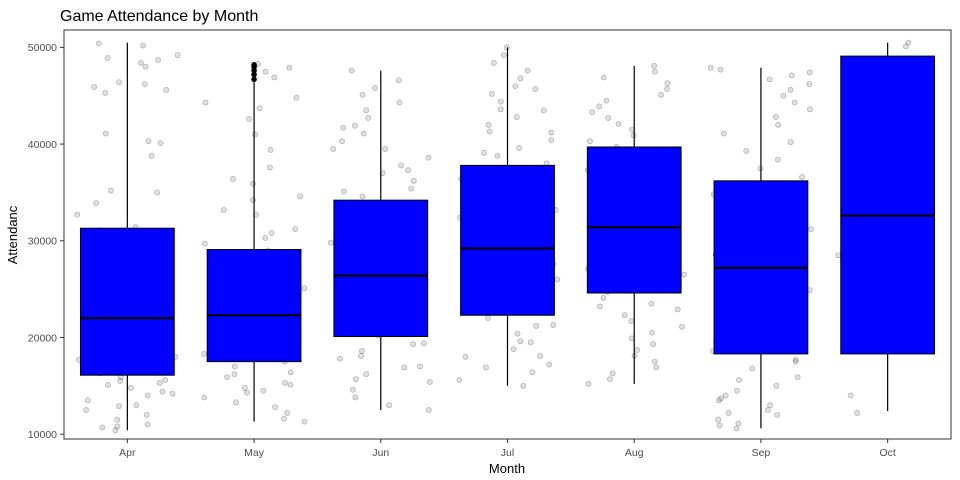 This screenshot has width=960, height=480. What do you see at coordinates (254, 79) in the screenshot?
I see `outlier-point` at bounding box center [254, 79].